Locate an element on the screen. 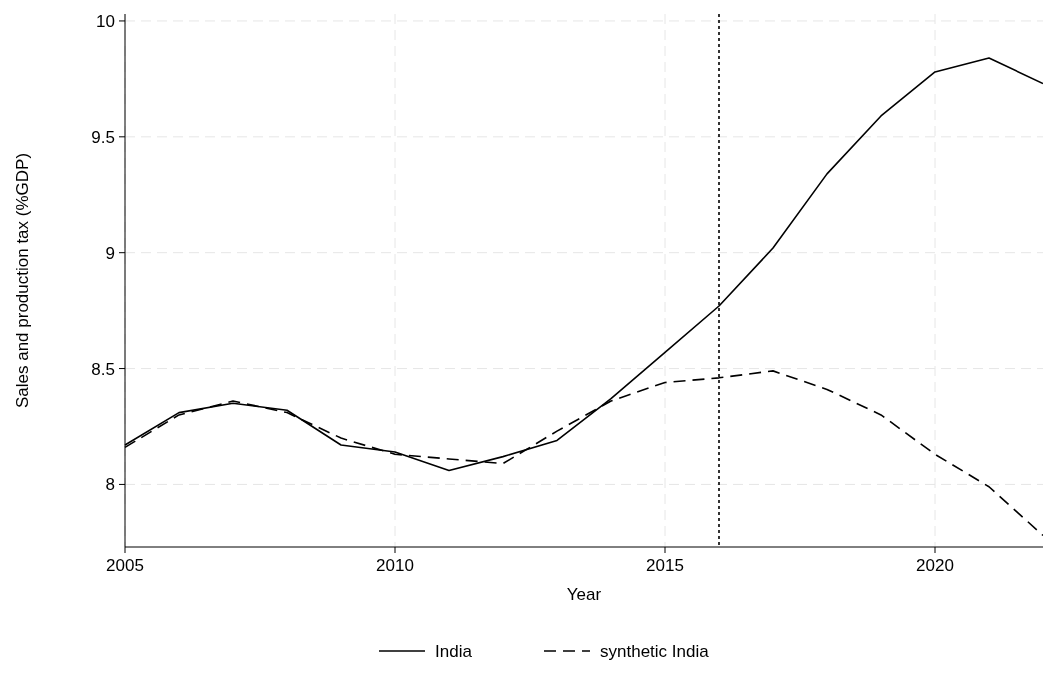 This screenshot has width=1051, height=679. legend-label: synthetic India is located at coordinates (655, 651).